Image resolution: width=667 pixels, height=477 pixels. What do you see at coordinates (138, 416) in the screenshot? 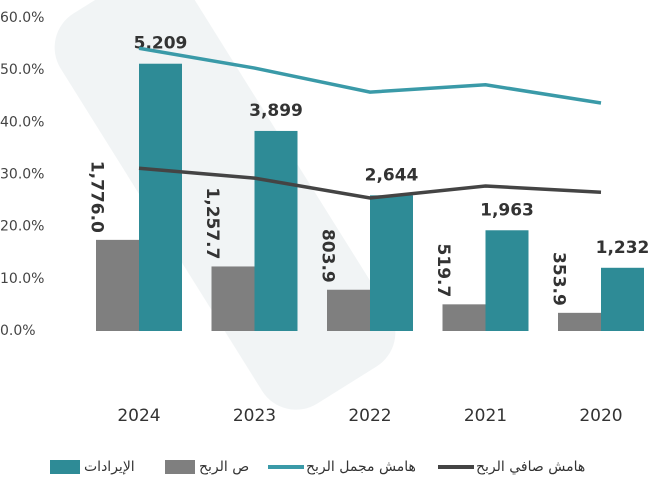
I see `x-tick-label: 2024` at bounding box center [138, 416].